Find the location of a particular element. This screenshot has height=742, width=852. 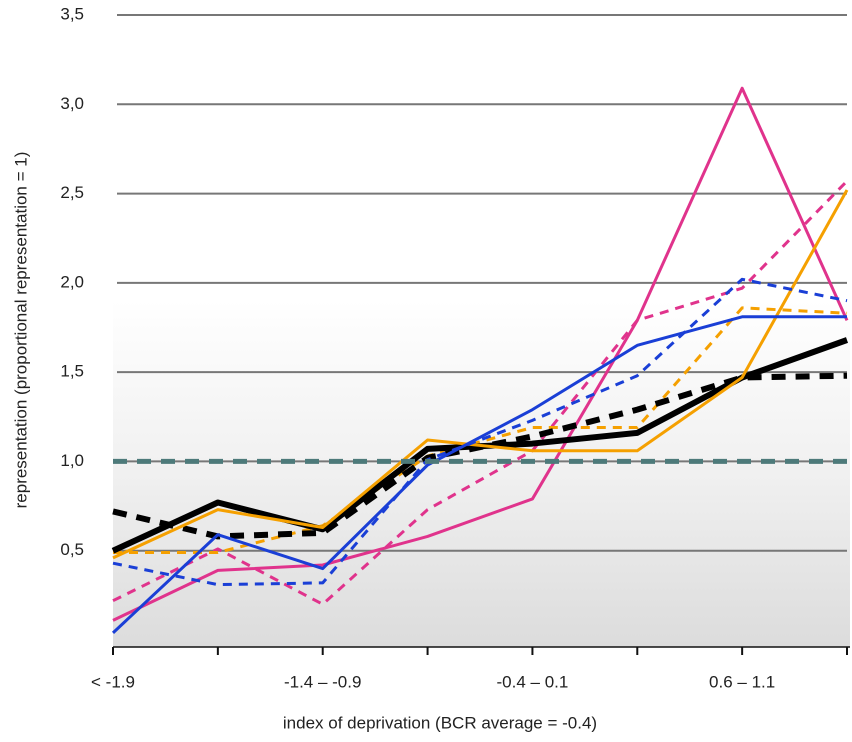

x-tick-label: < -1.9 is located at coordinates (113, 681).